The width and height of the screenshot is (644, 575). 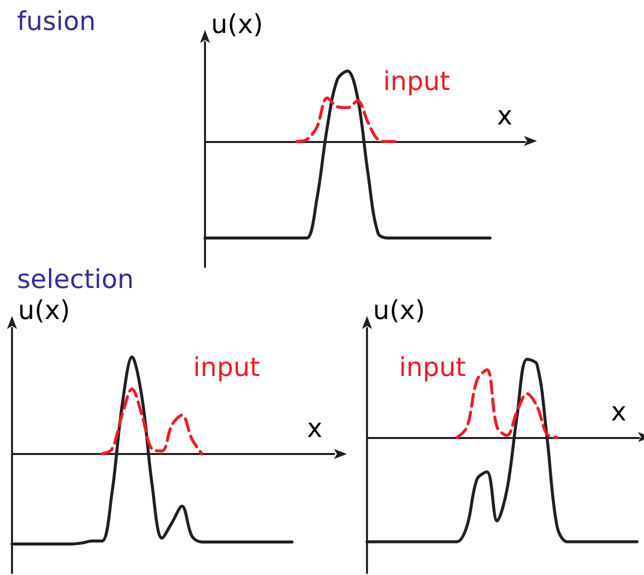 What do you see at coordinates (75, 280) in the screenshot?
I see `chart-title: selection` at bounding box center [75, 280].